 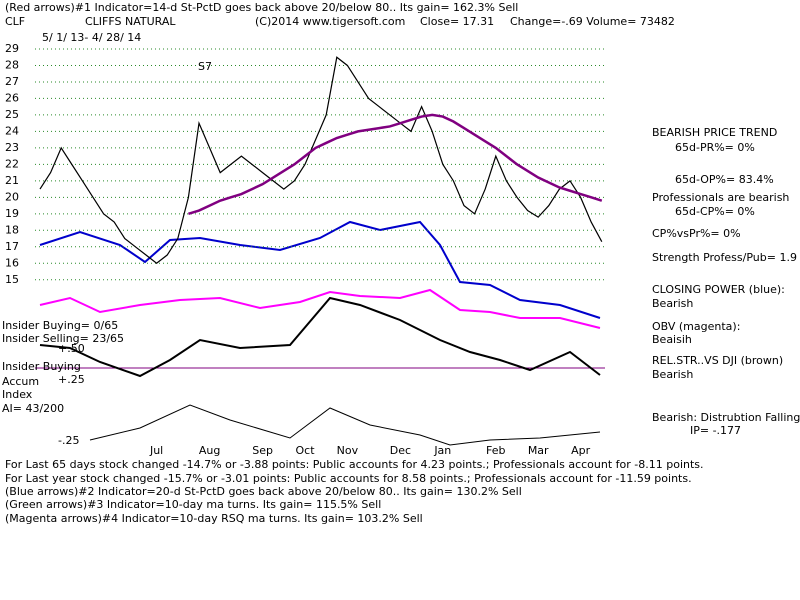 What do you see at coordinates (12, 81) in the screenshot?
I see `y-tick-label: 27` at bounding box center [12, 81].